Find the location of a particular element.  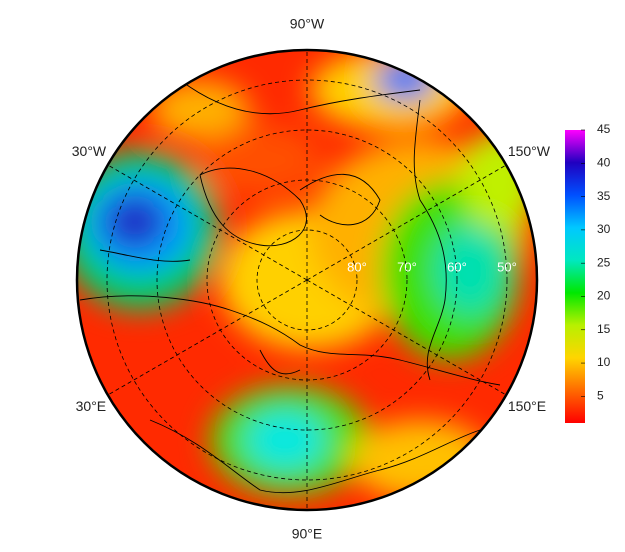

longitude-label: 150°W is located at coordinates (529, 151).